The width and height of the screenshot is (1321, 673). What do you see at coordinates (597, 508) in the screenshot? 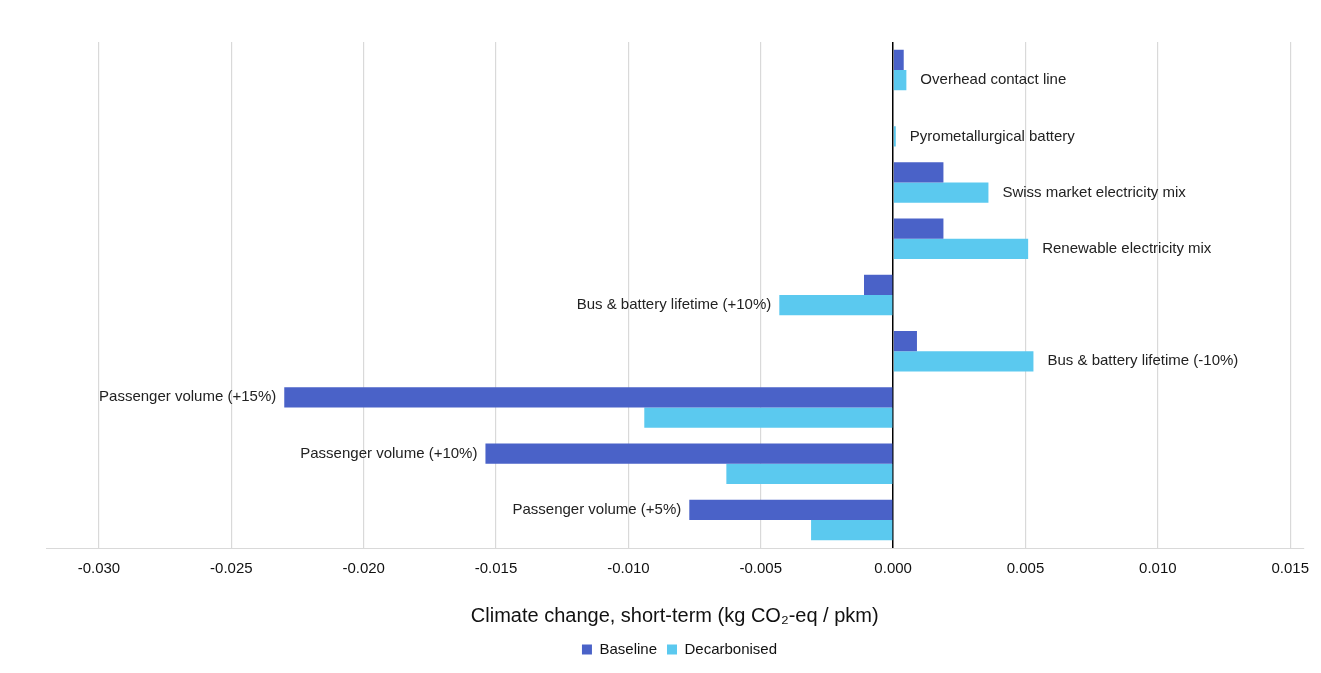
I see `y-tick-label: Passenger volume (+5%)` at bounding box center [597, 508].